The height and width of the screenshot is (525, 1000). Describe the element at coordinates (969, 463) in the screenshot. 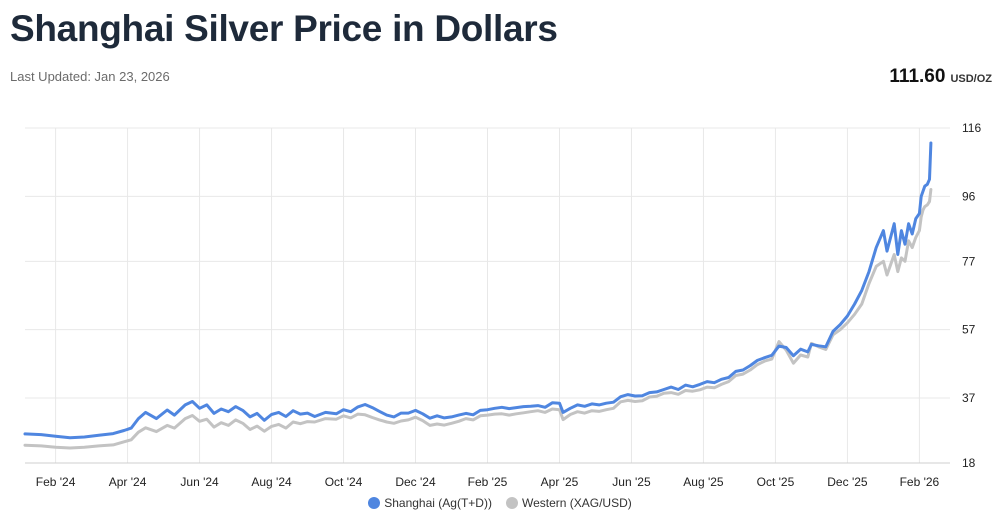

I see `y-tick-label-18: 18` at that location.